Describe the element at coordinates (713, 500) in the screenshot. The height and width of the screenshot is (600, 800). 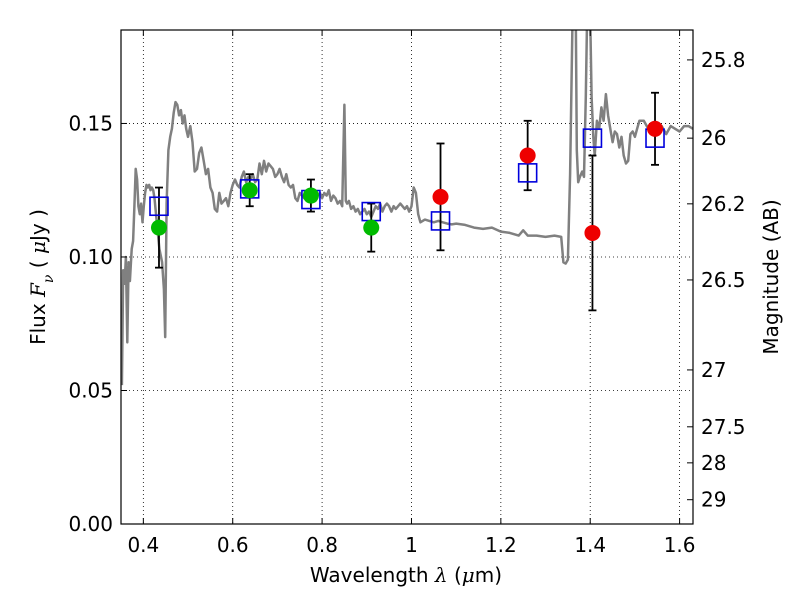
I see `y2-tick-label: 29` at that location.